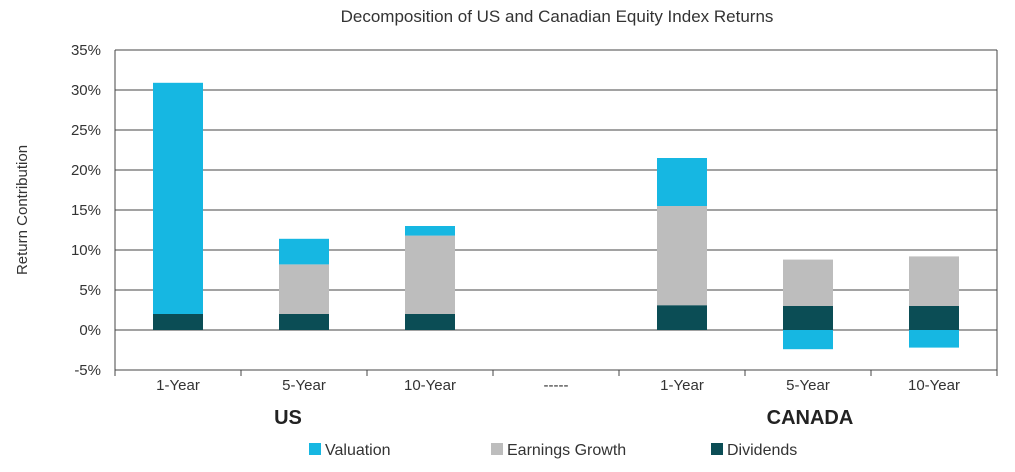 This screenshot has height=472, width=1015. I want to click on x-tick-label: -----, so click(556, 385).